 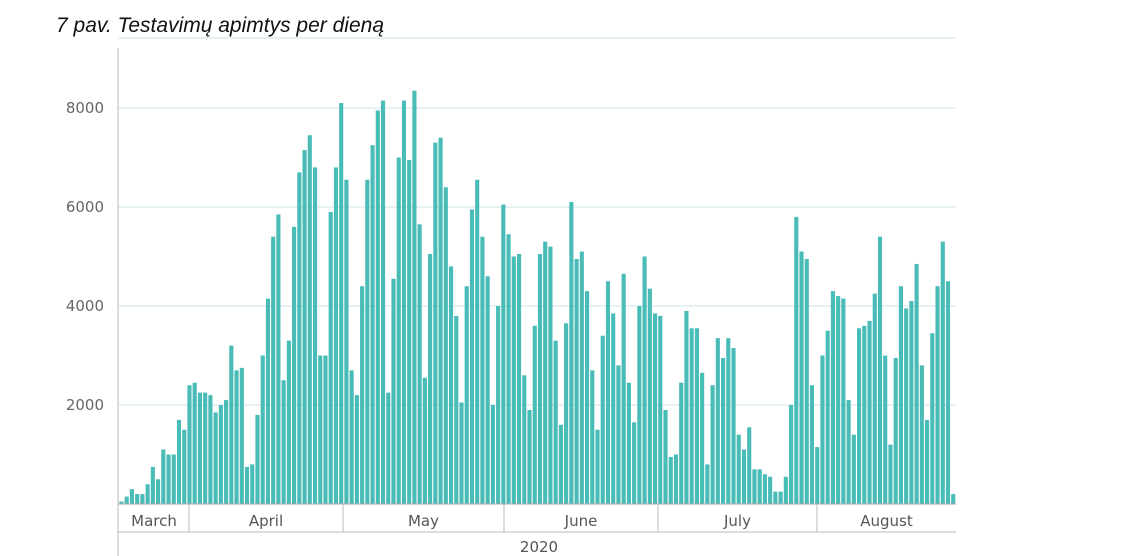 I want to click on year-label: 2020, so click(x=539, y=547).